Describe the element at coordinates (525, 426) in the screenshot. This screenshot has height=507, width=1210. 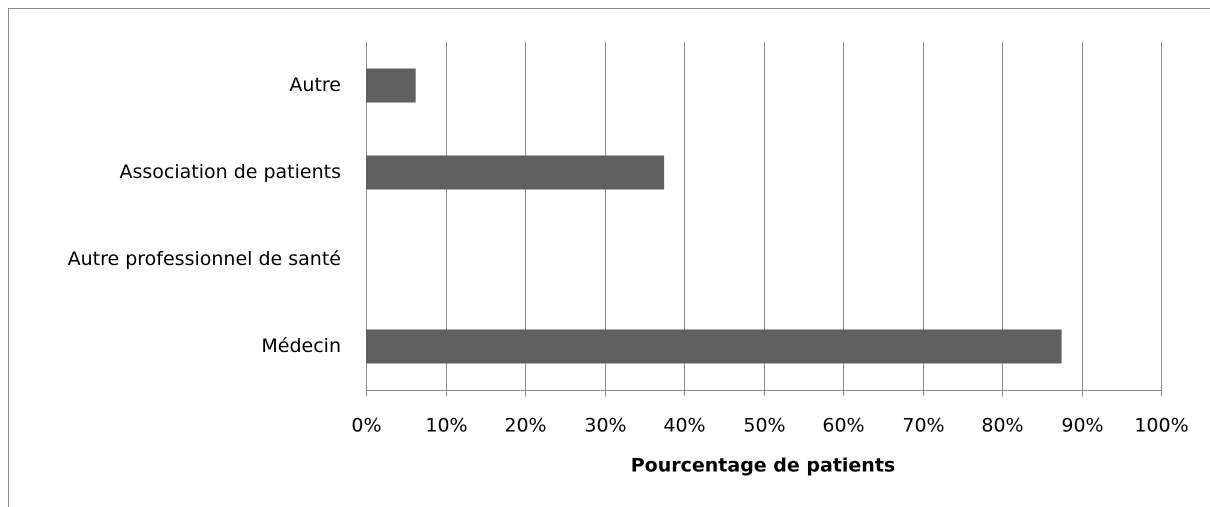
I see `x-tick-label: 20%` at that location.